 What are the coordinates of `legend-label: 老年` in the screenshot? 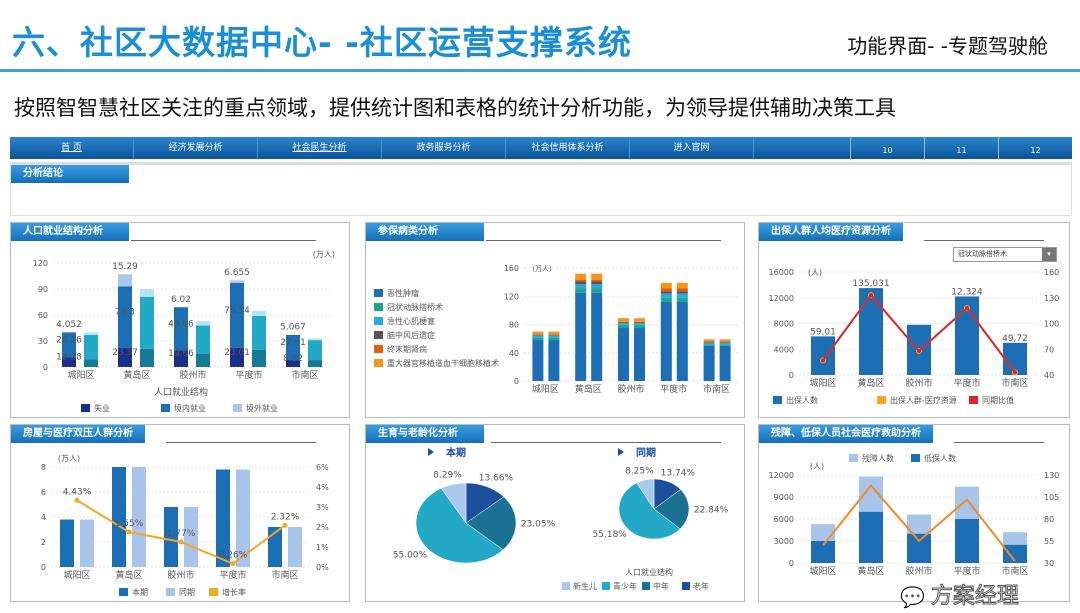 It's located at (701, 586).